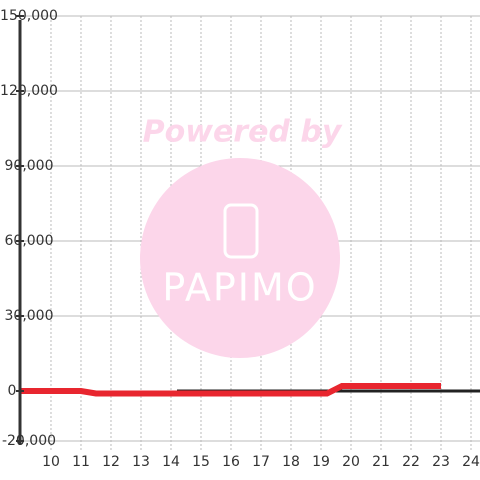 The image size is (480, 480). I want to click on x-tick-label: 17, so click(261, 462).